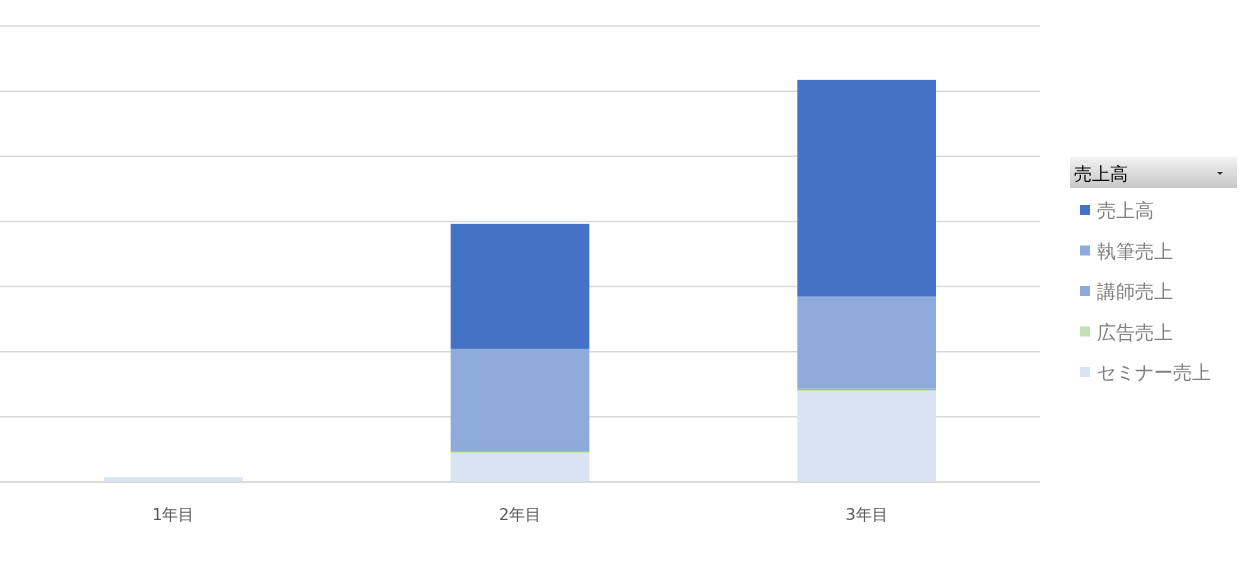  Describe the element at coordinates (520, 514) in the screenshot. I see `x-tick-label: 2年目` at that location.